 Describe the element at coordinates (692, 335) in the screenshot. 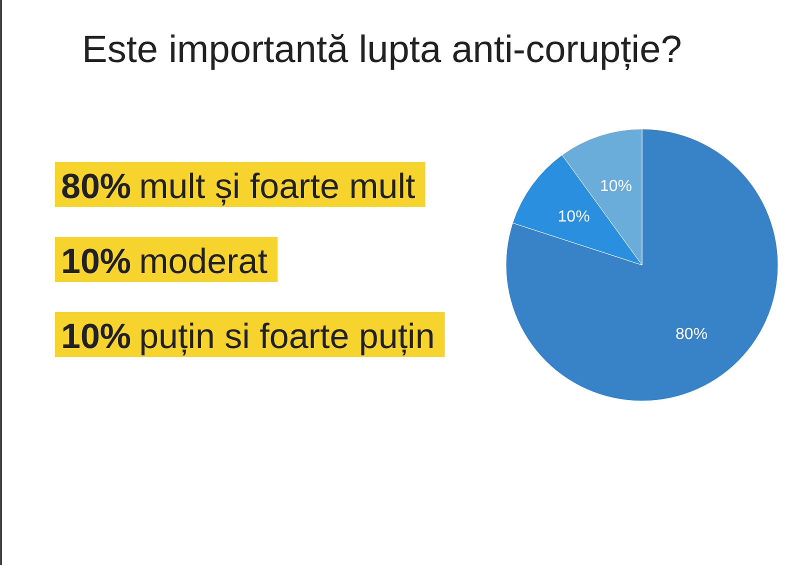

I see `data-label: 80%` at that location.